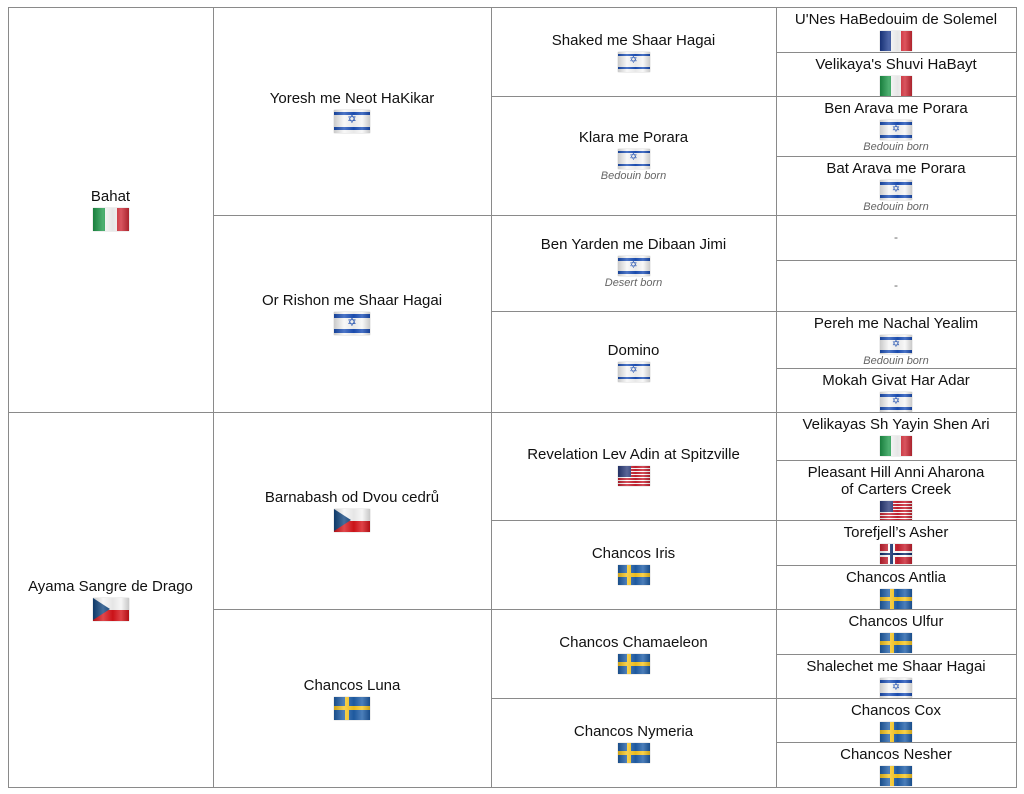  I want to click on pedigree-cell-gen3: Chancos Nymeria, so click(633, 742).